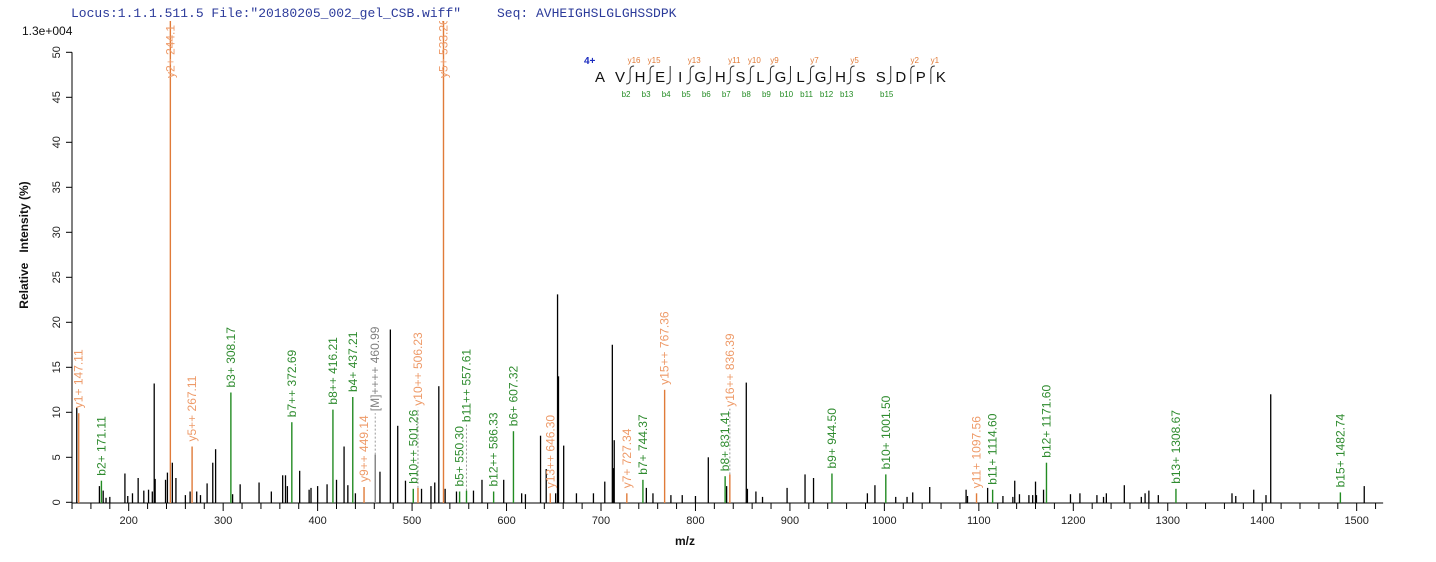 The image size is (1436, 562). What do you see at coordinates (412, 521) in the screenshot?
I see `x-tick-label: 500` at bounding box center [412, 521].